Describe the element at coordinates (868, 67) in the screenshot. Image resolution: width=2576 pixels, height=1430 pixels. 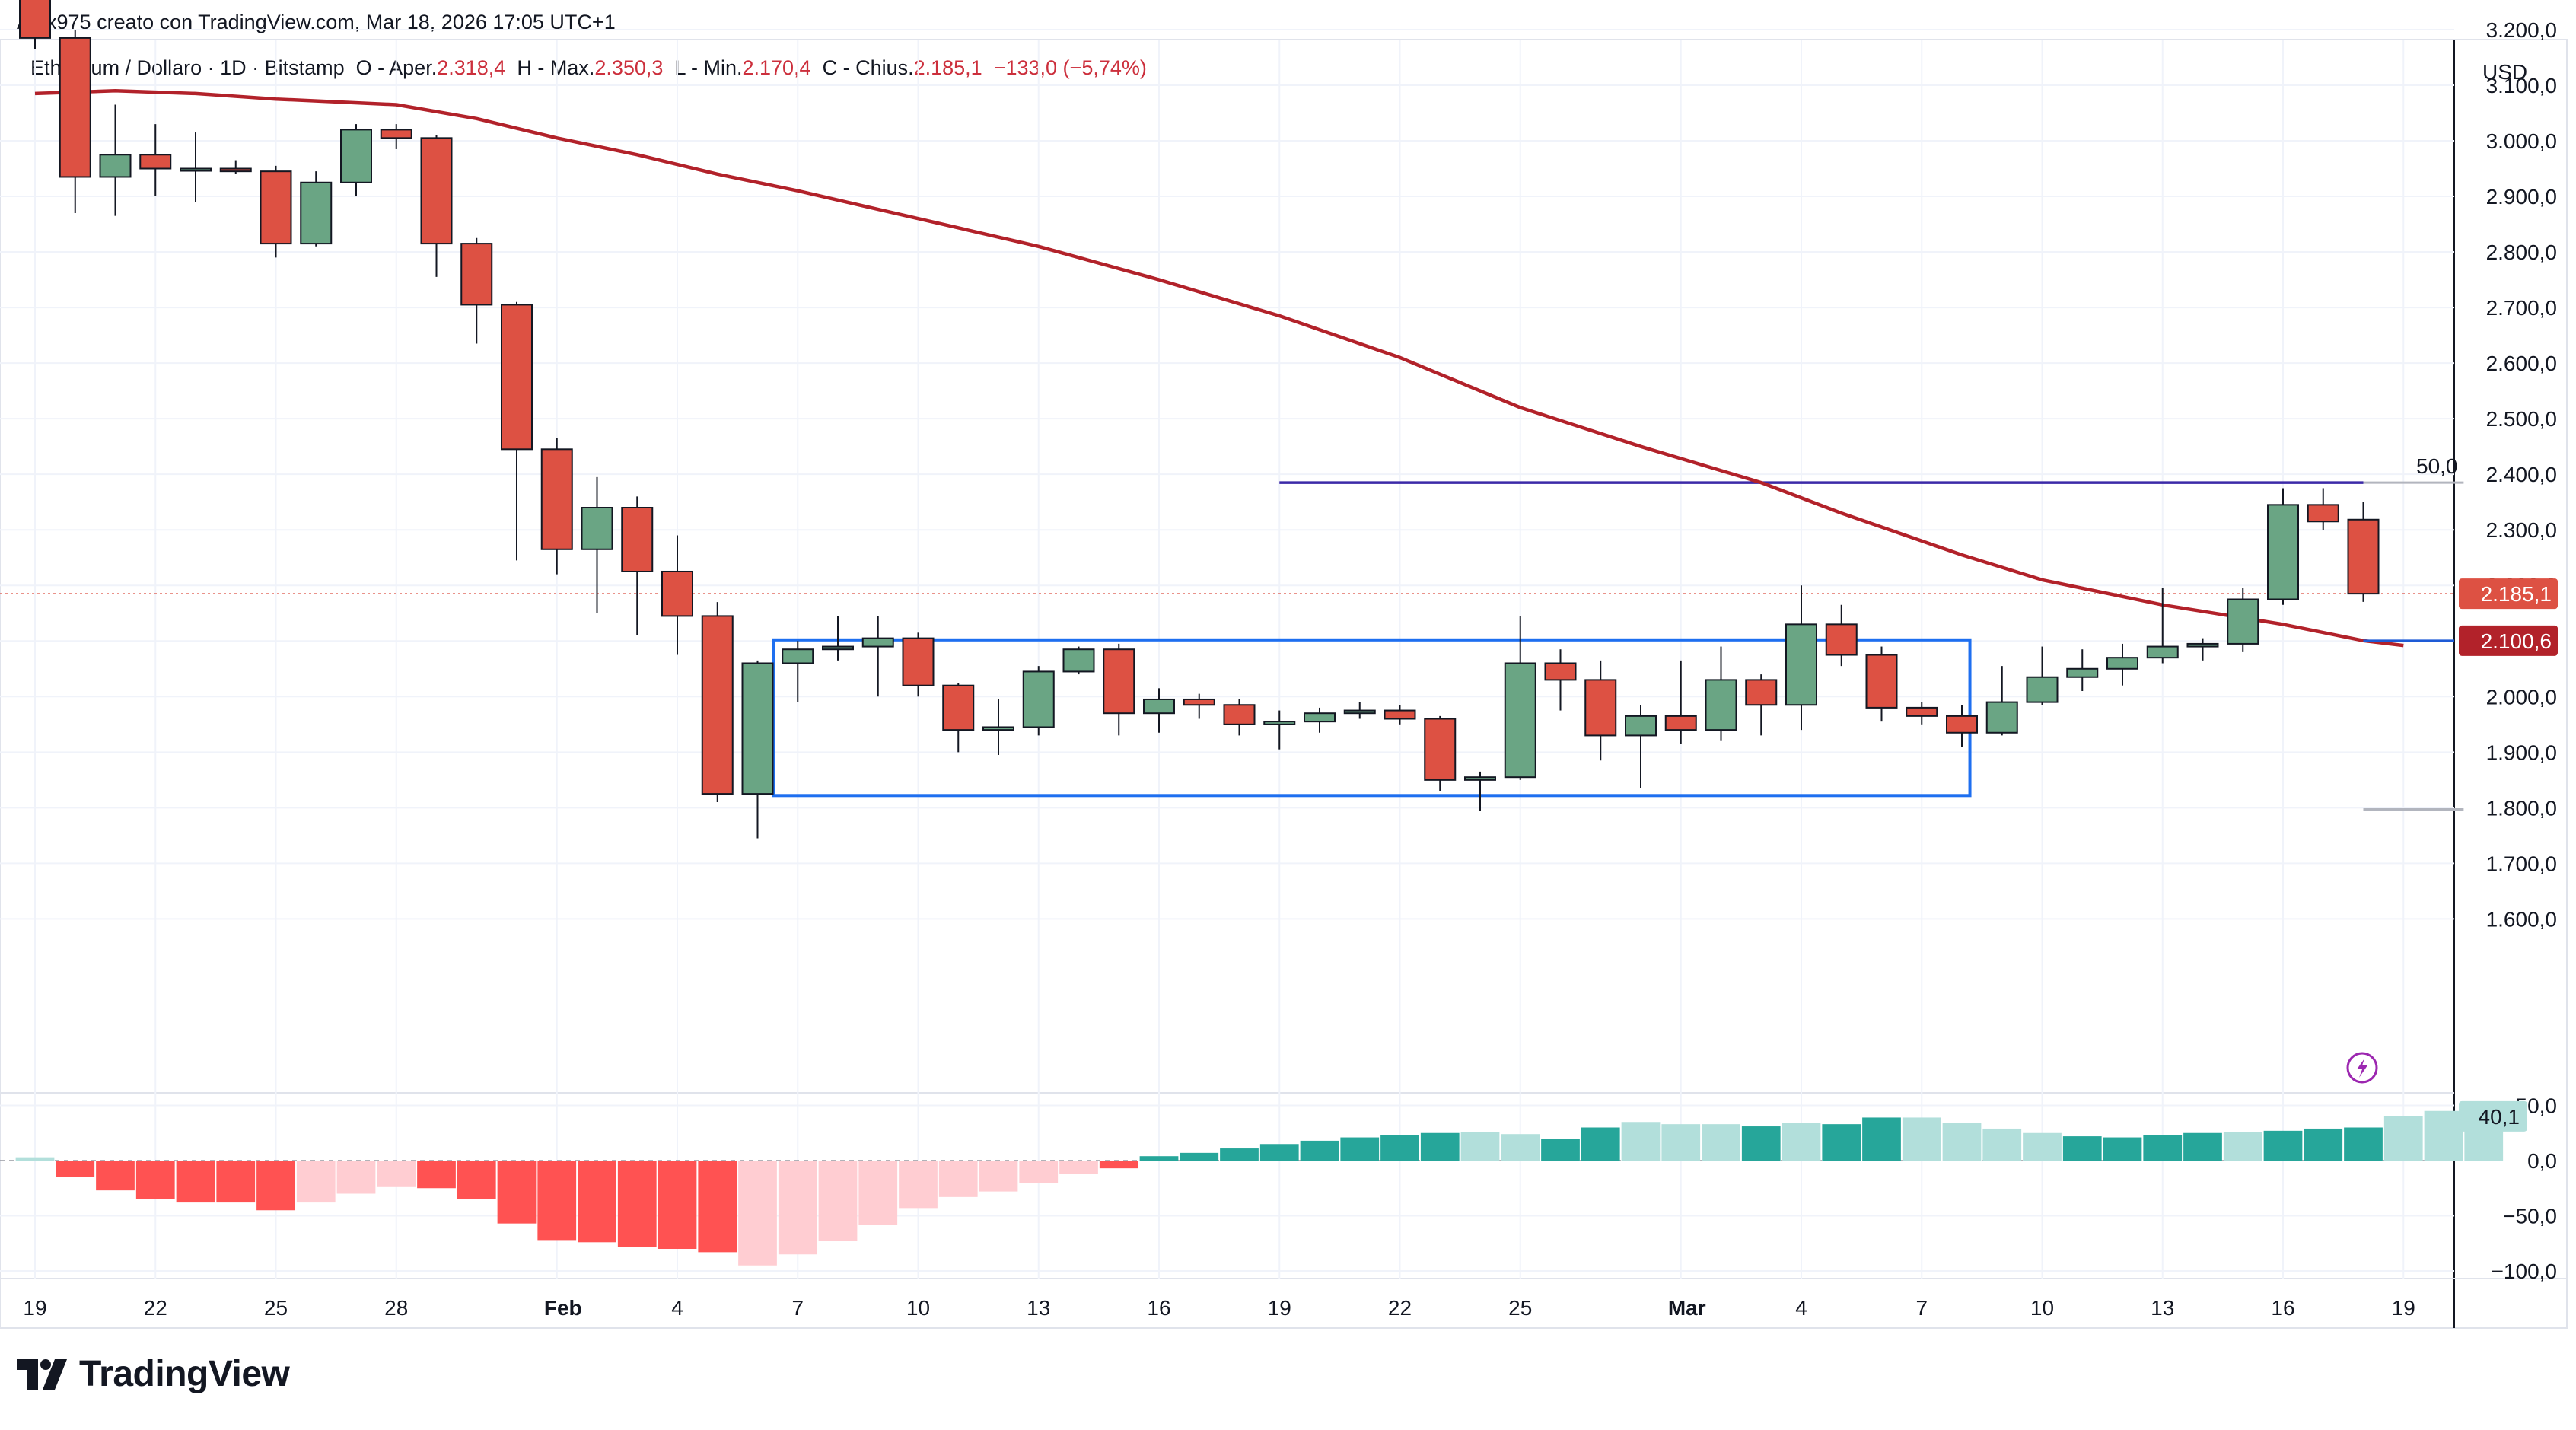
I see `close-label: C - Chius.` at that location.